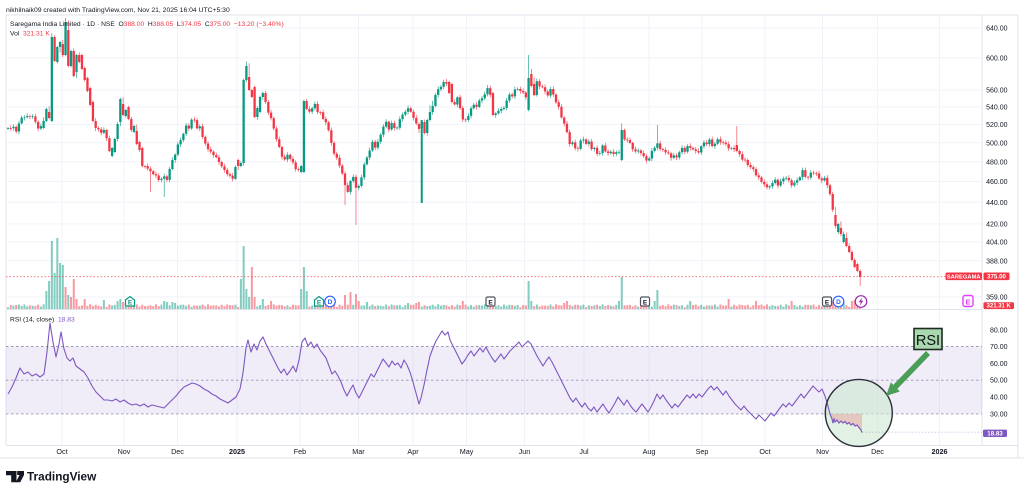 The image size is (1024, 493). Describe the element at coordinates (995, 433) in the screenshot. I see `svg-text: 18.83` at that location.